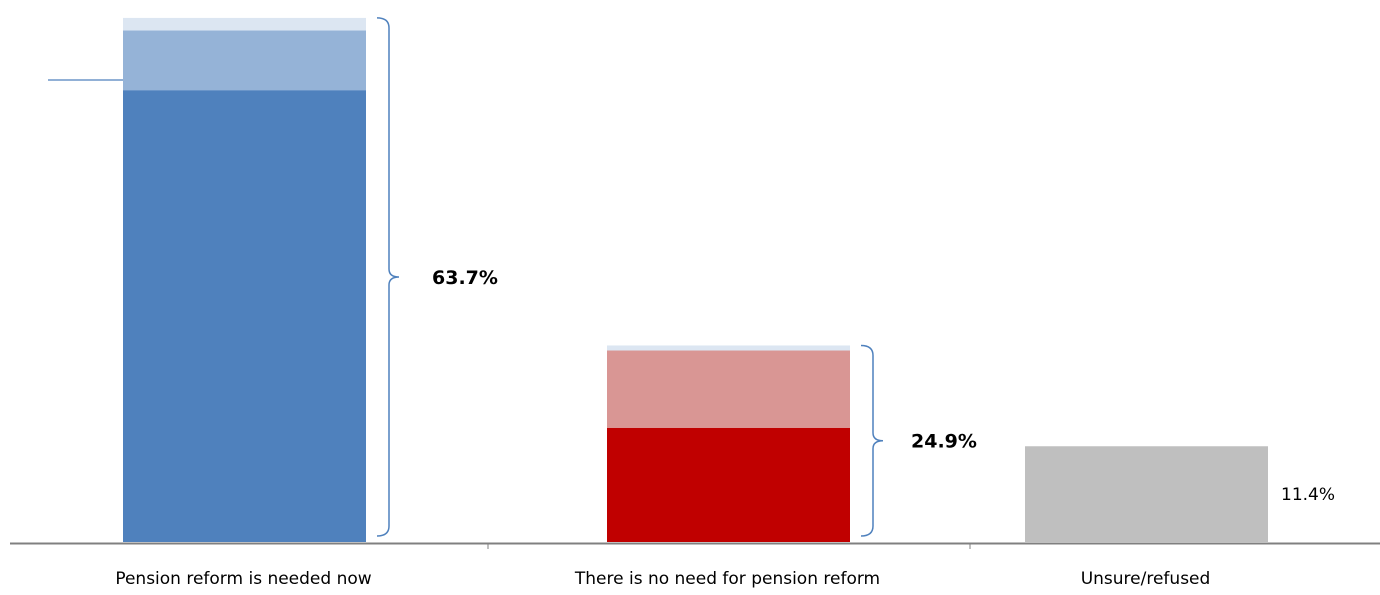  Describe the element at coordinates (944, 442) in the screenshot. I see `bracket-label-2: 24.9%` at that location.